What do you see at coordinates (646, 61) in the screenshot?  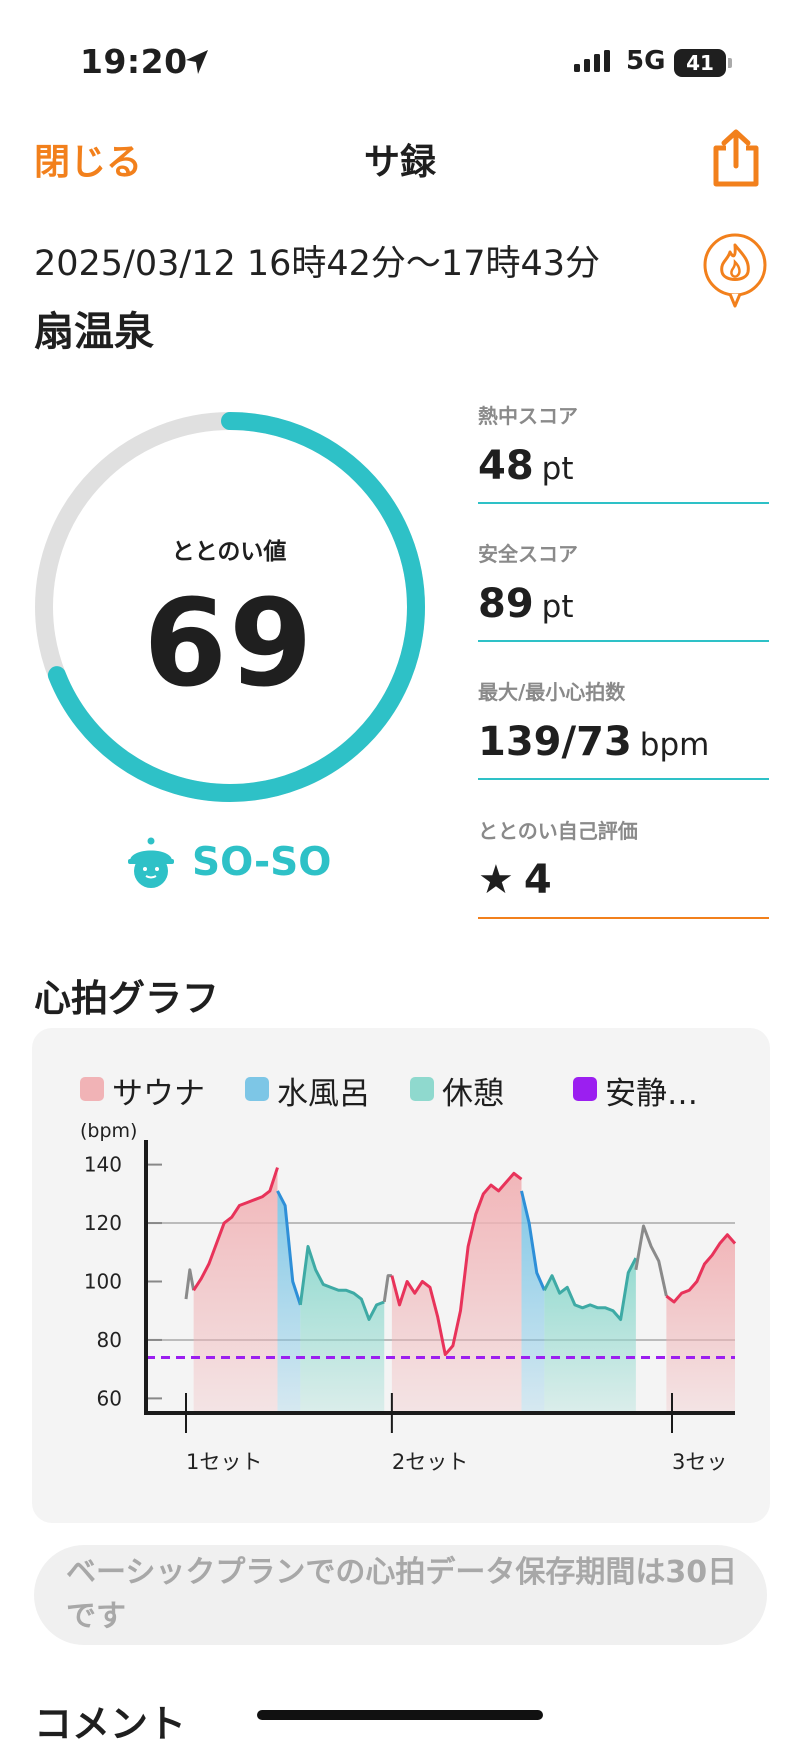 I see `network-type: 5G` at bounding box center [646, 61].